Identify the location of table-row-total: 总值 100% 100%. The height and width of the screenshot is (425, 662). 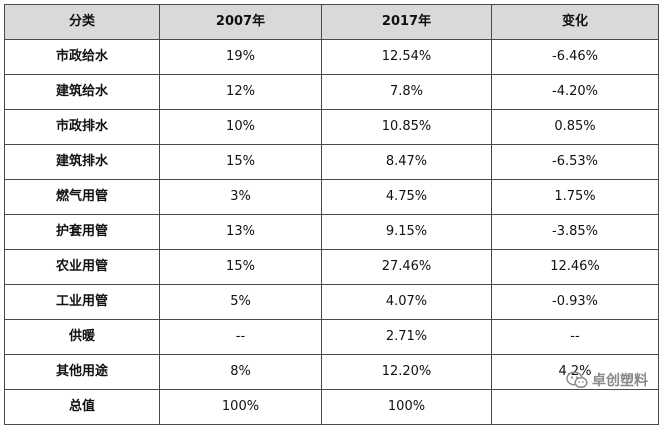
(331, 407).